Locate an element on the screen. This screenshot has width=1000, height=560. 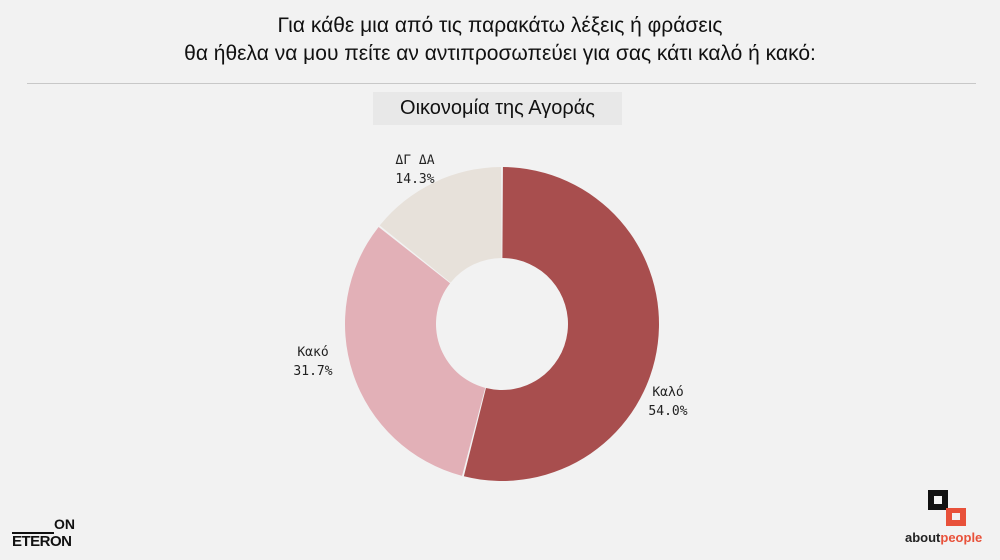
slice-dg-da is located at coordinates (440, 225).